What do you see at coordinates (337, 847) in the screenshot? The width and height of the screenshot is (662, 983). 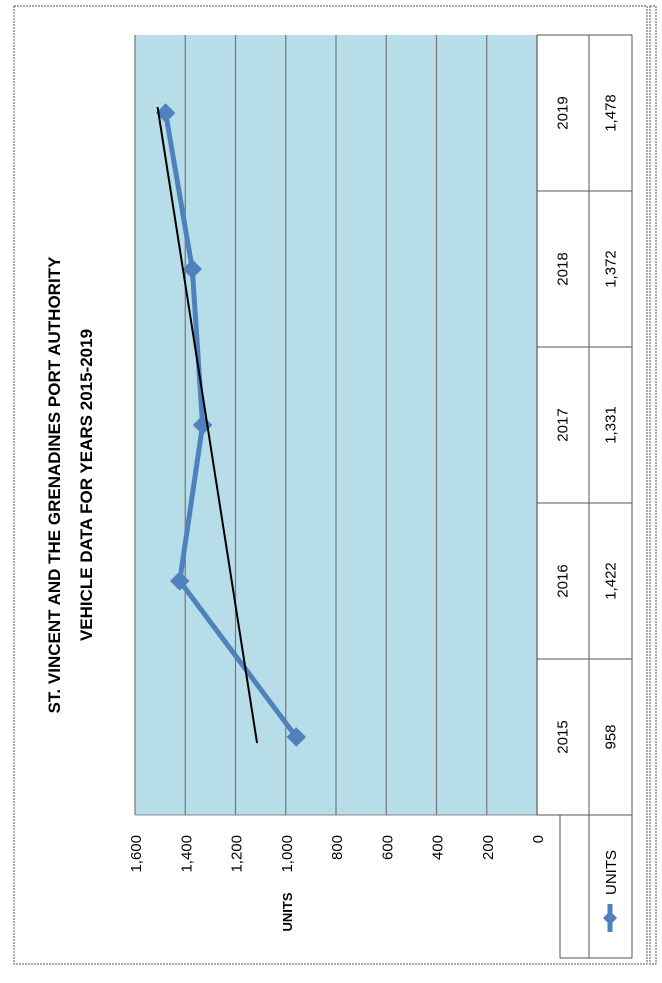 I see `y-tick-label: 800` at bounding box center [337, 847].